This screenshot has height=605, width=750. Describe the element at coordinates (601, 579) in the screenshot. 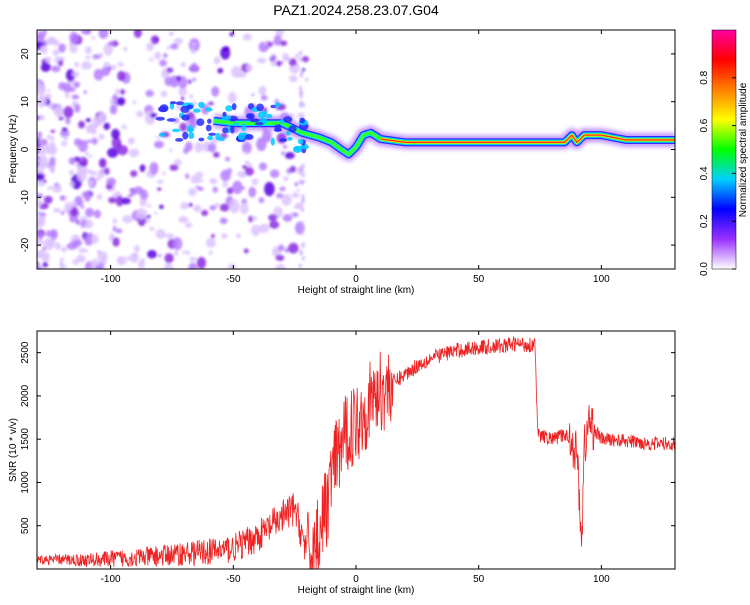

I see `snr-x-tick-label: 100` at that location.